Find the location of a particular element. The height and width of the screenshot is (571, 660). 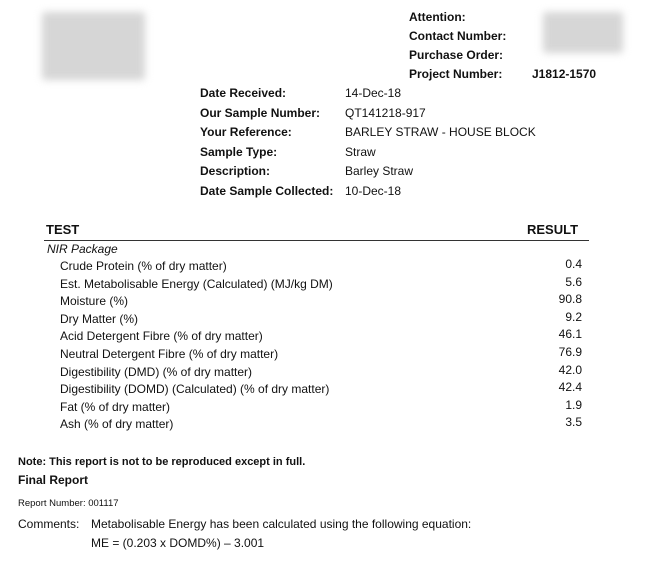

redacted-contact is located at coordinates (583, 32).